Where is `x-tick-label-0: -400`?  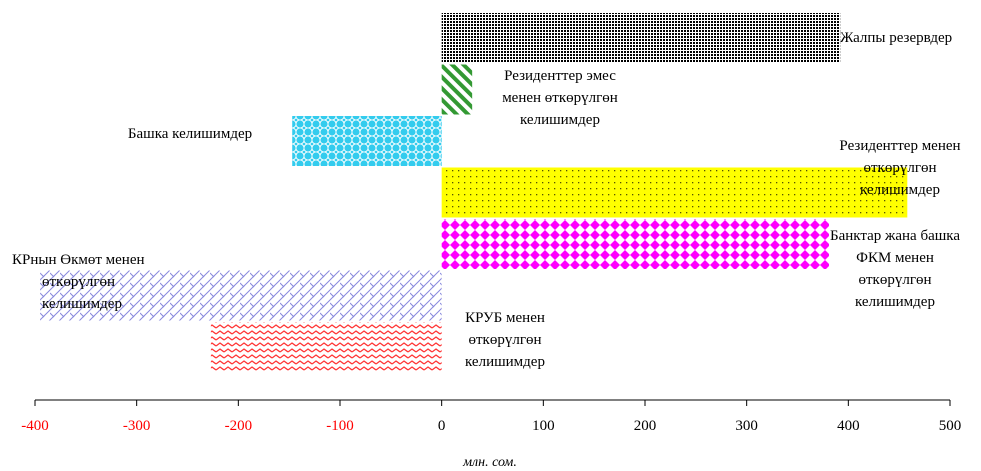 x-tick-label-0: -400 is located at coordinates (35, 426).